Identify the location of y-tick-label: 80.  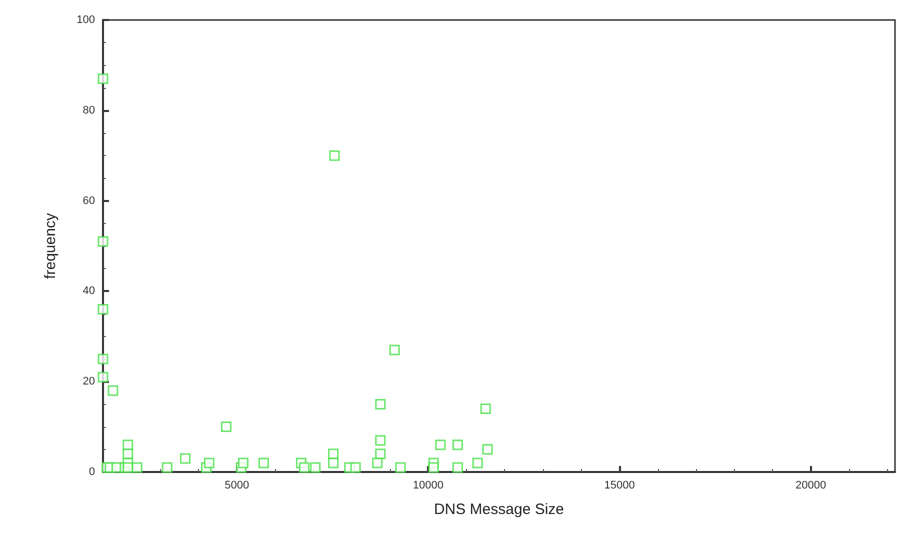
(88, 110).